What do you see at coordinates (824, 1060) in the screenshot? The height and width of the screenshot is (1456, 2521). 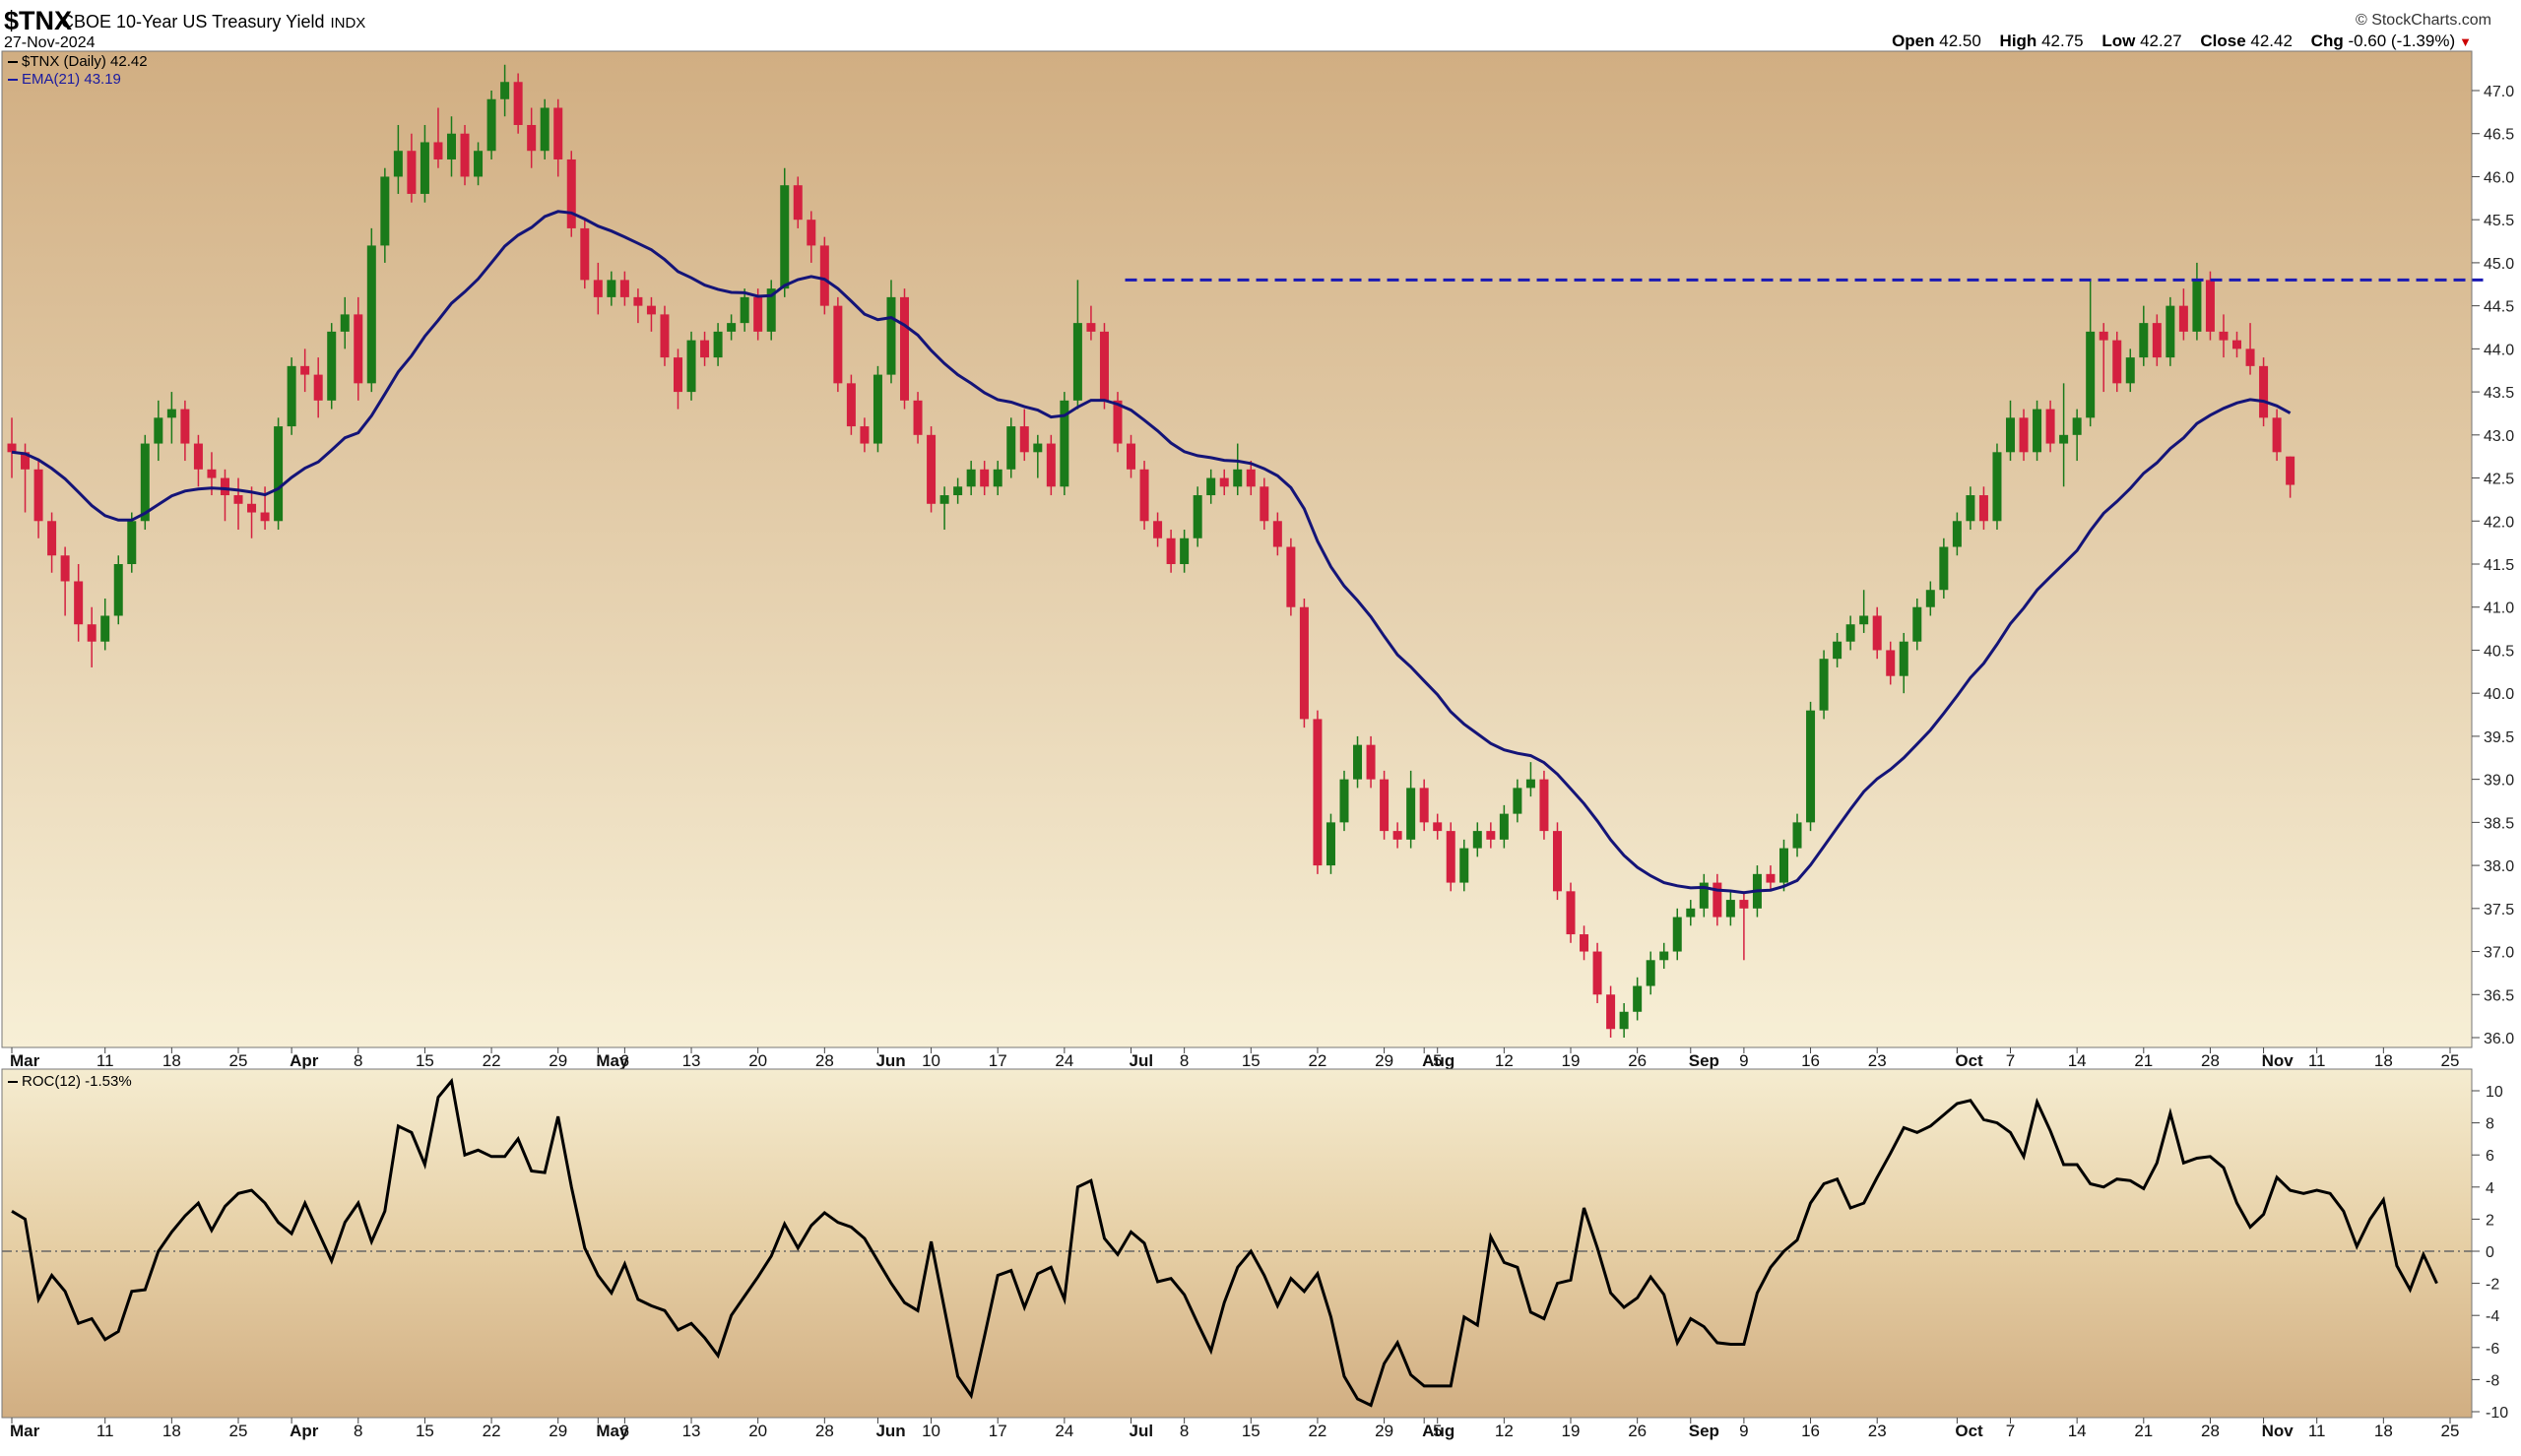 I see `price-x-label: 28` at bounding box center [824, 1060].